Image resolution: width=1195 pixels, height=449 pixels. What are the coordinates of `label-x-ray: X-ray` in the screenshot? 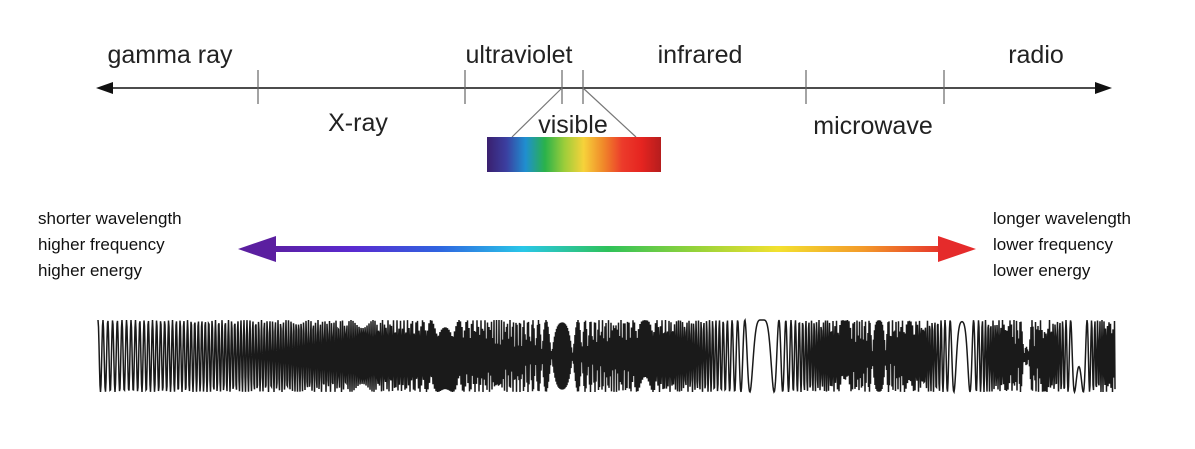 It's located at (358, 123).